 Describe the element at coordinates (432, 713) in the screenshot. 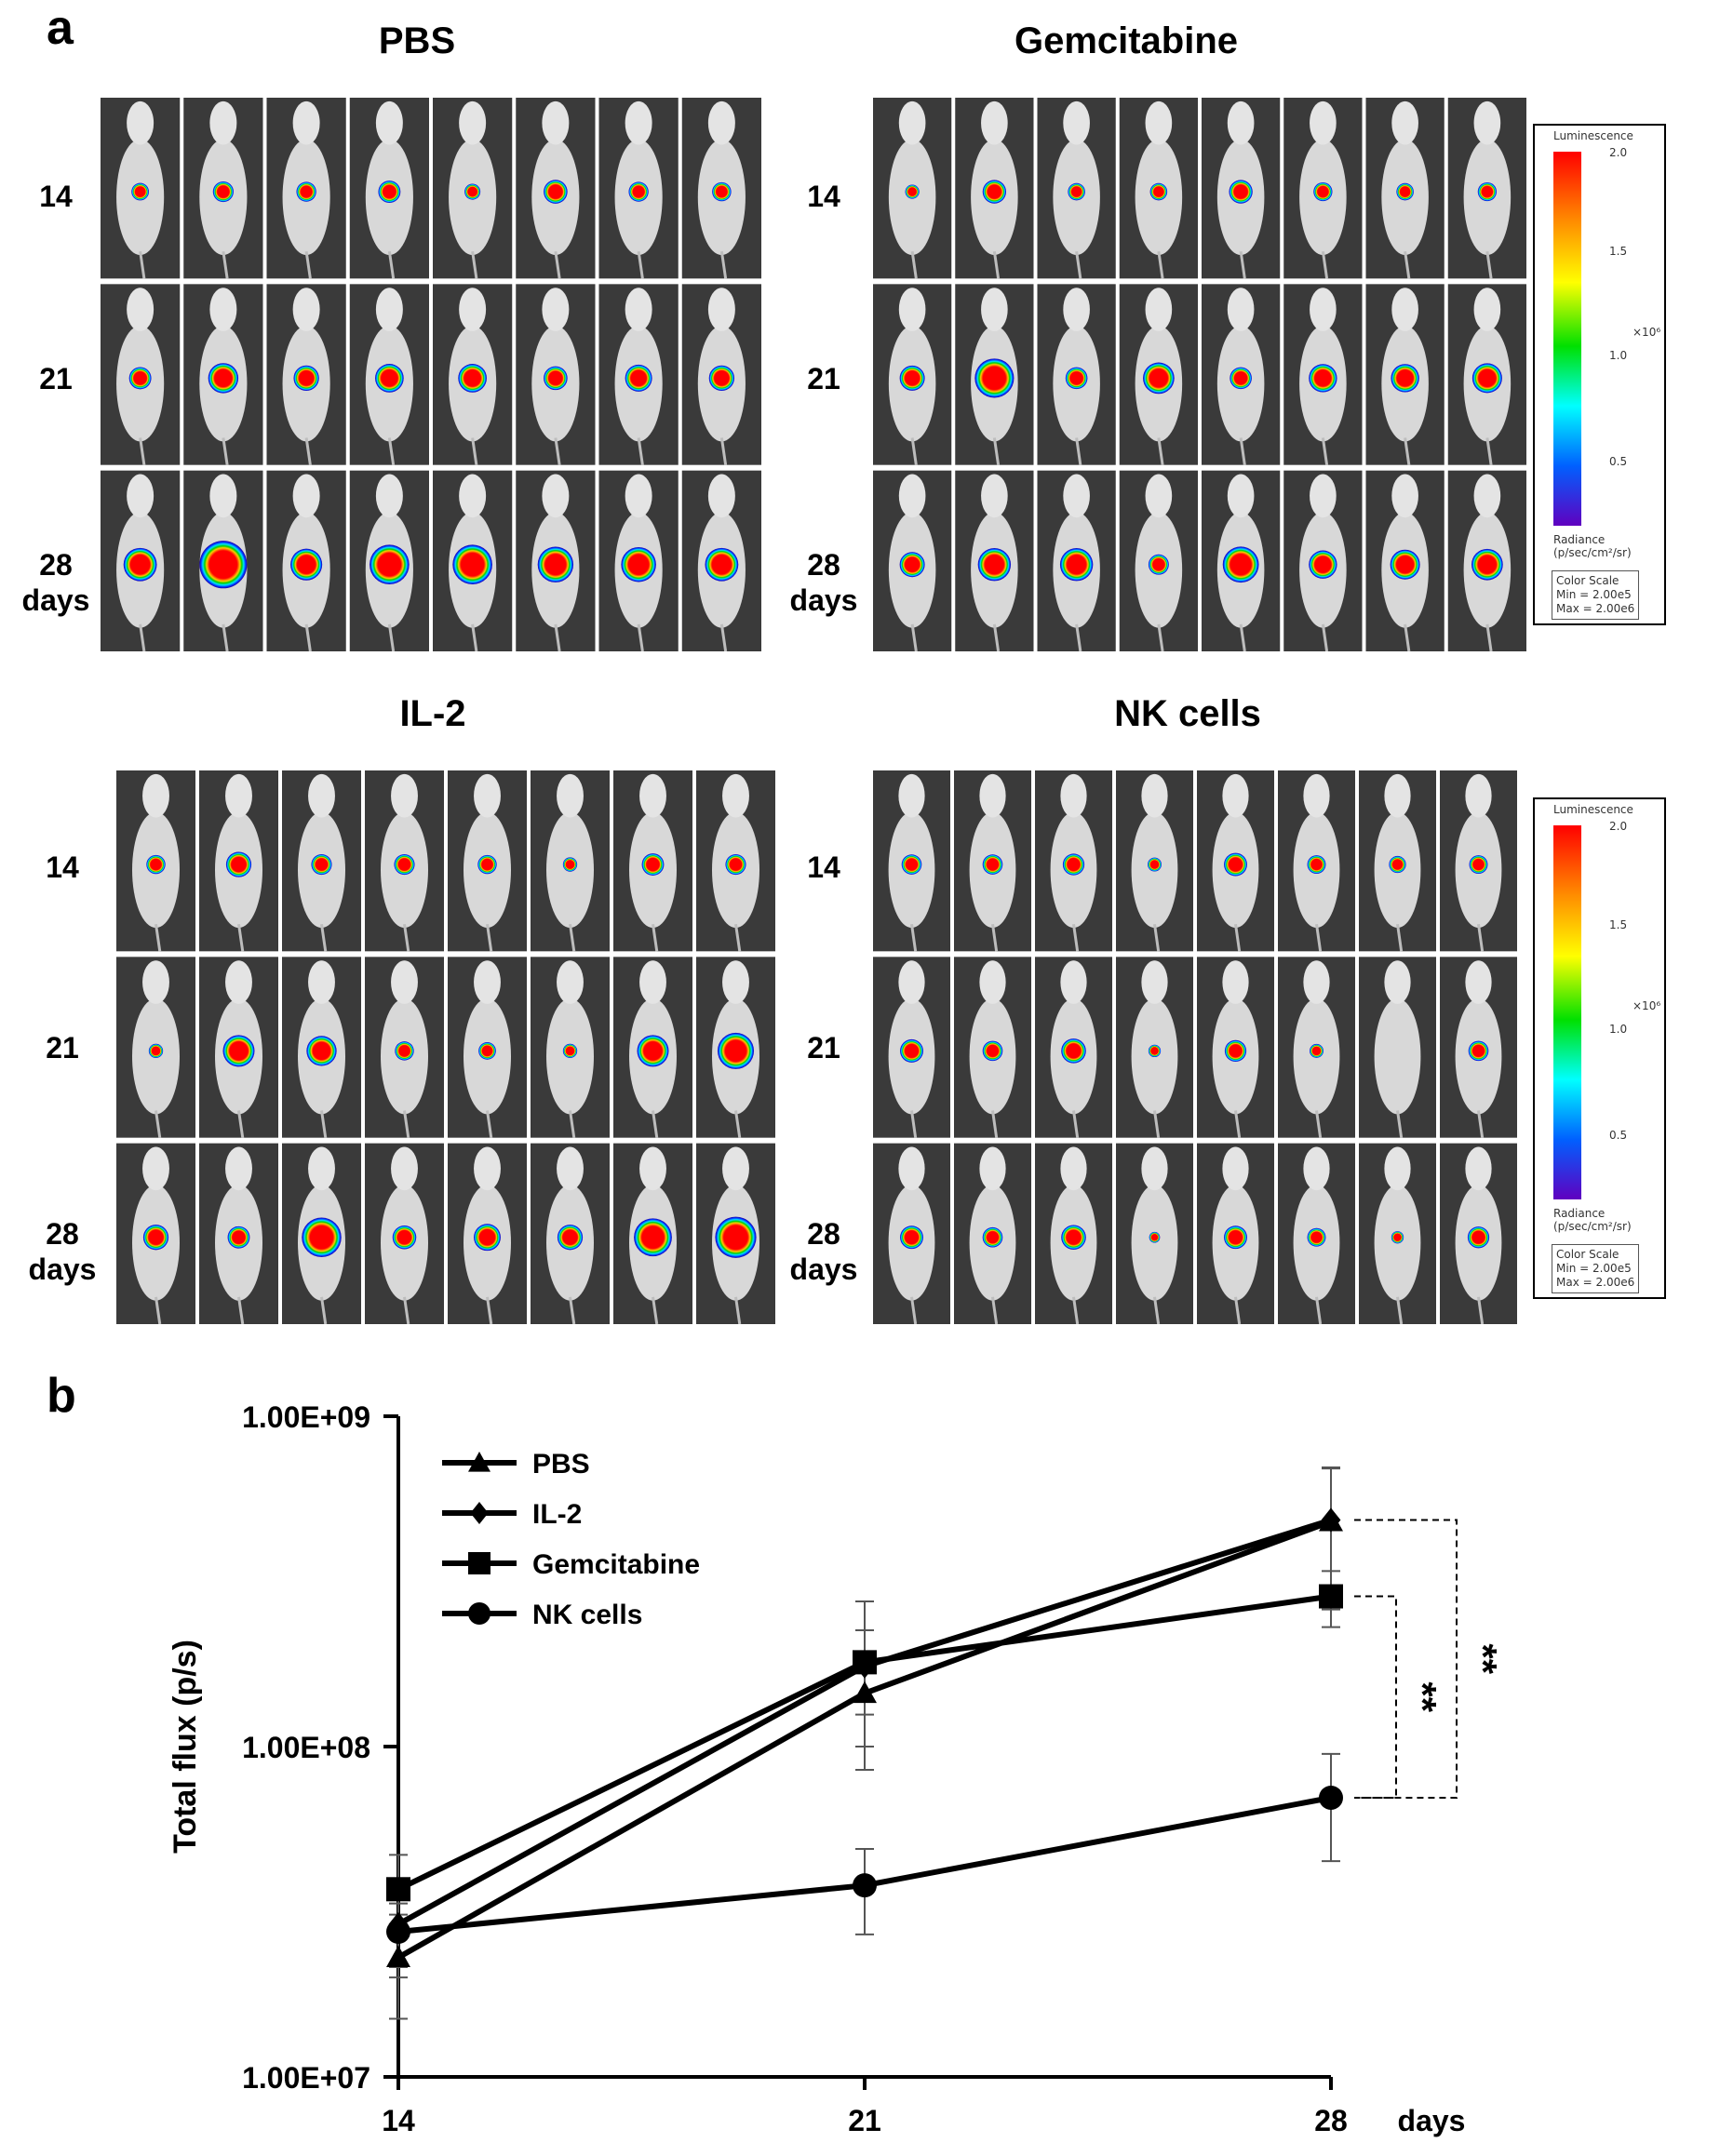

I see `group-title-il2: IL-2` at that location.